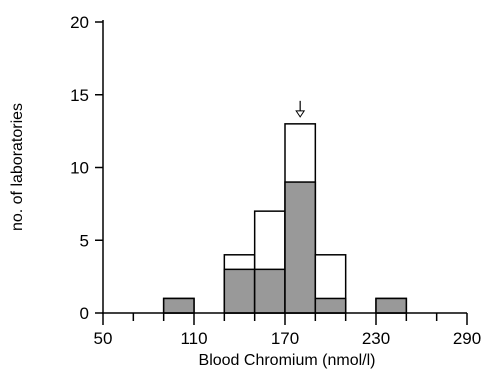 The width and height of the screenshot is (484, 370). Describe the element at coordinates (287, 360) in the screenshot. I see `x-axis-title: Blood Chromium (nmol/l)` at that location.